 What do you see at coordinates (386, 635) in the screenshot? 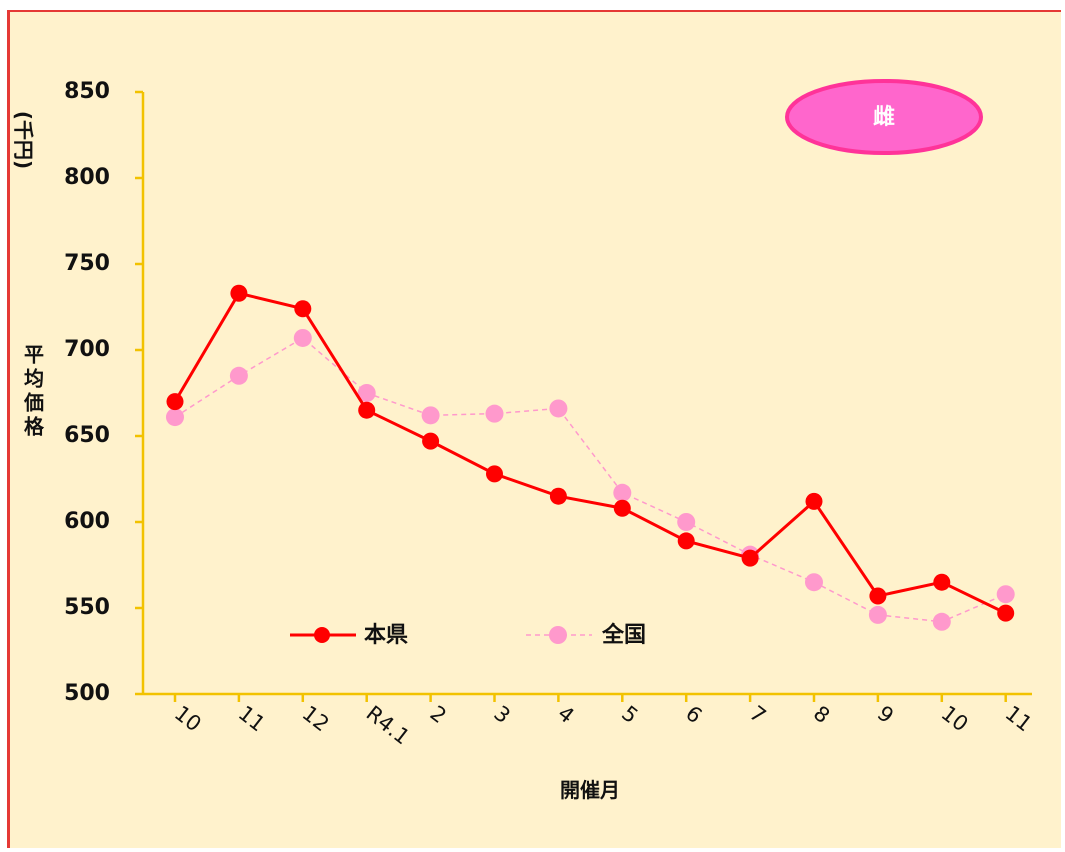
I see `legend-label-series-1: 本県` at bounding box center [386, 635].